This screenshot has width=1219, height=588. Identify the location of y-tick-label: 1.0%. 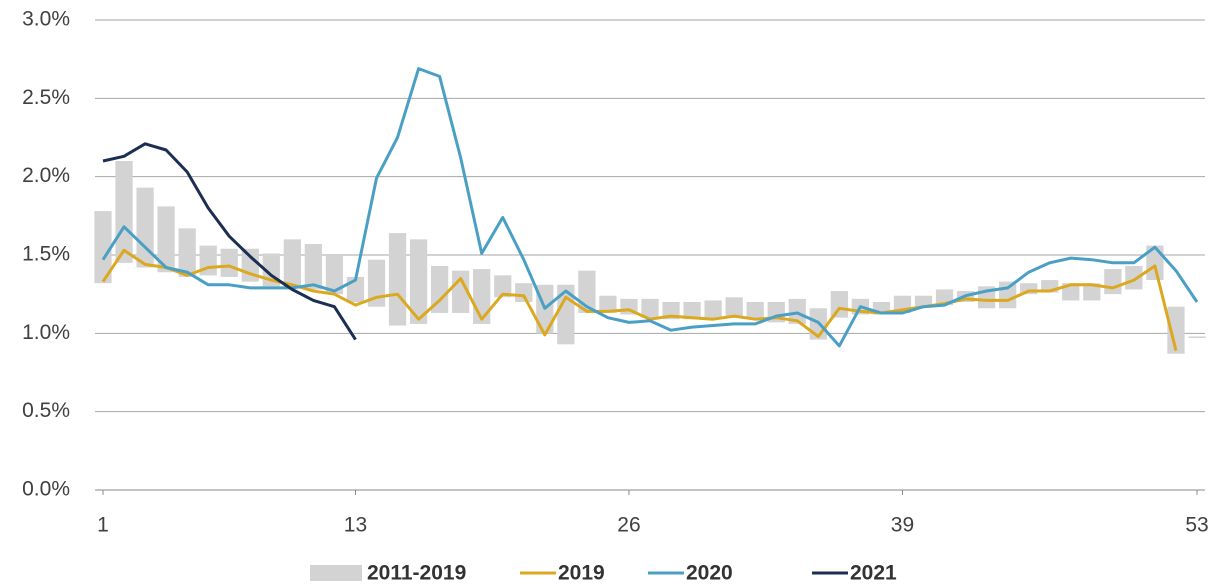
(46, 332).